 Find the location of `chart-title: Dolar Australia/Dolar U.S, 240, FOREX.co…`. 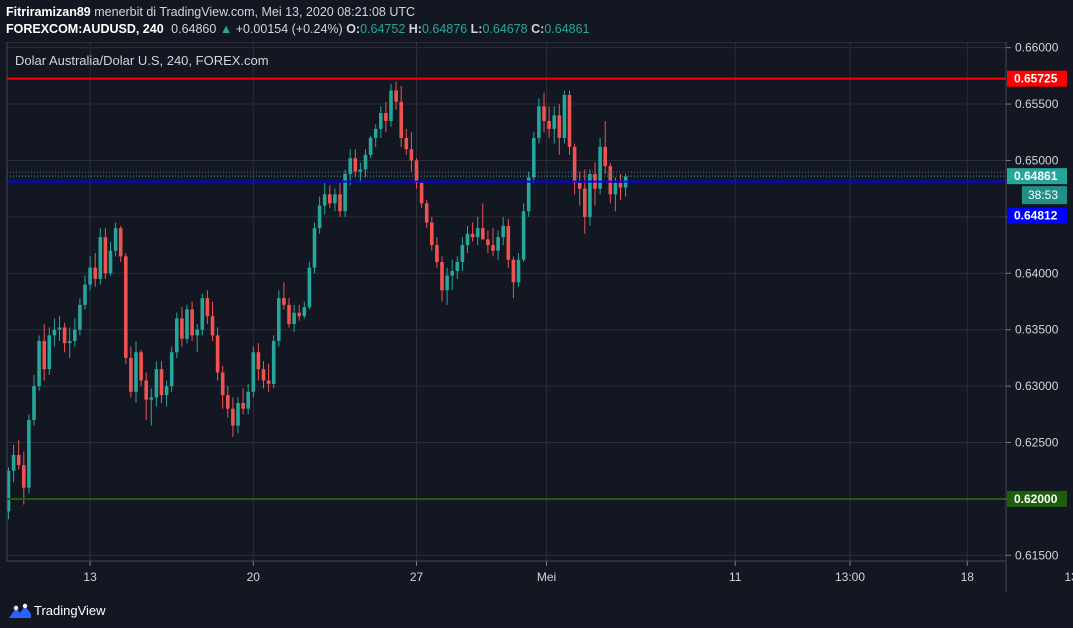

chart-title: Dolar Australia/Dolar U.S, 240, FOREX.co… is located at coordinates (142, 60).